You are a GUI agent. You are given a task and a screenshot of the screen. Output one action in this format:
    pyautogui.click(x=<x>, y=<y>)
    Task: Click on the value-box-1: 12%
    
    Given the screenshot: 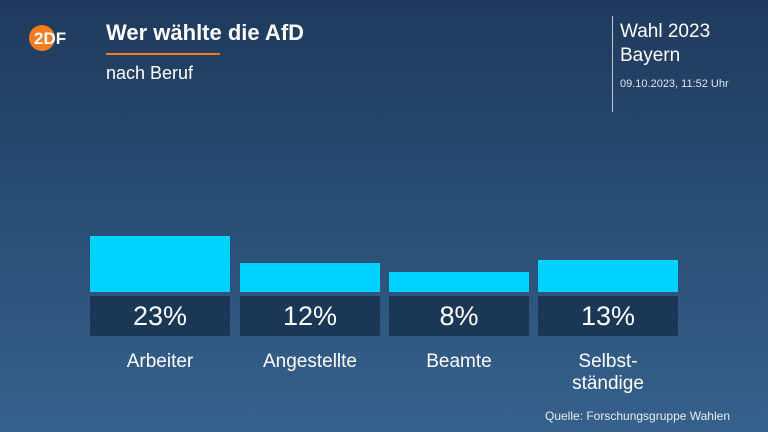 What is the action you would take?
    pyautogui.click(x=310, y=316)
    